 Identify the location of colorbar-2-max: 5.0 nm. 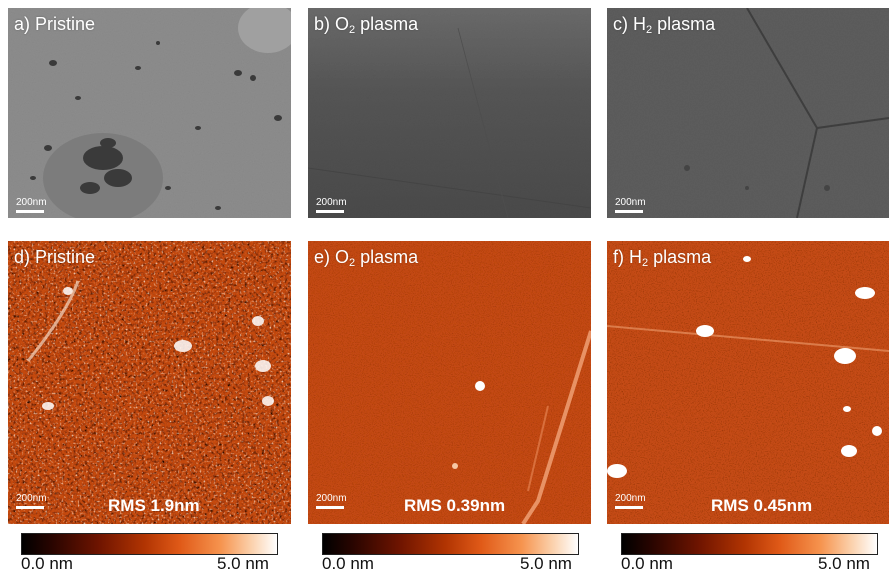
(546, 563).